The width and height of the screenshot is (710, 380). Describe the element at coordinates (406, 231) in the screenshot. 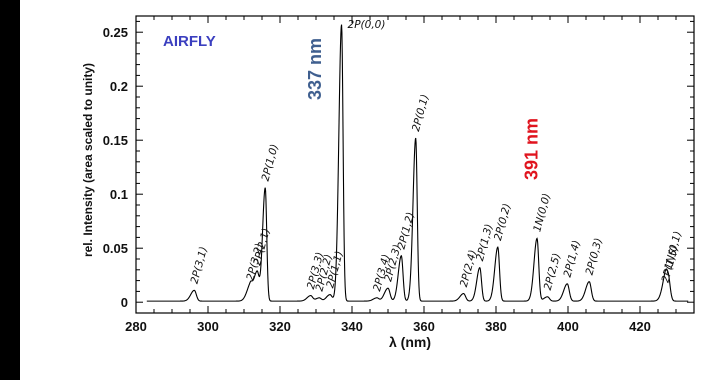

I see `peak-label: 2P(1,2)` at that location.